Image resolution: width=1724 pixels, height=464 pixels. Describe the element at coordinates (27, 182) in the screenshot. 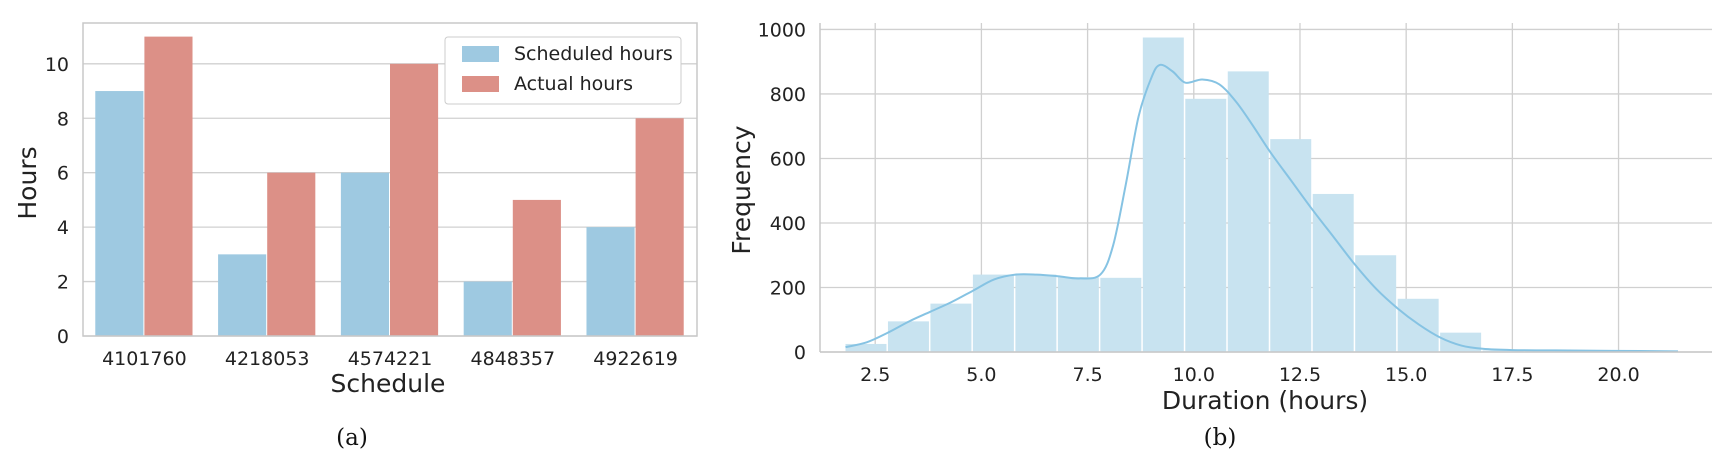

I see `chart-a-y-axis-label: Hours` at that location.